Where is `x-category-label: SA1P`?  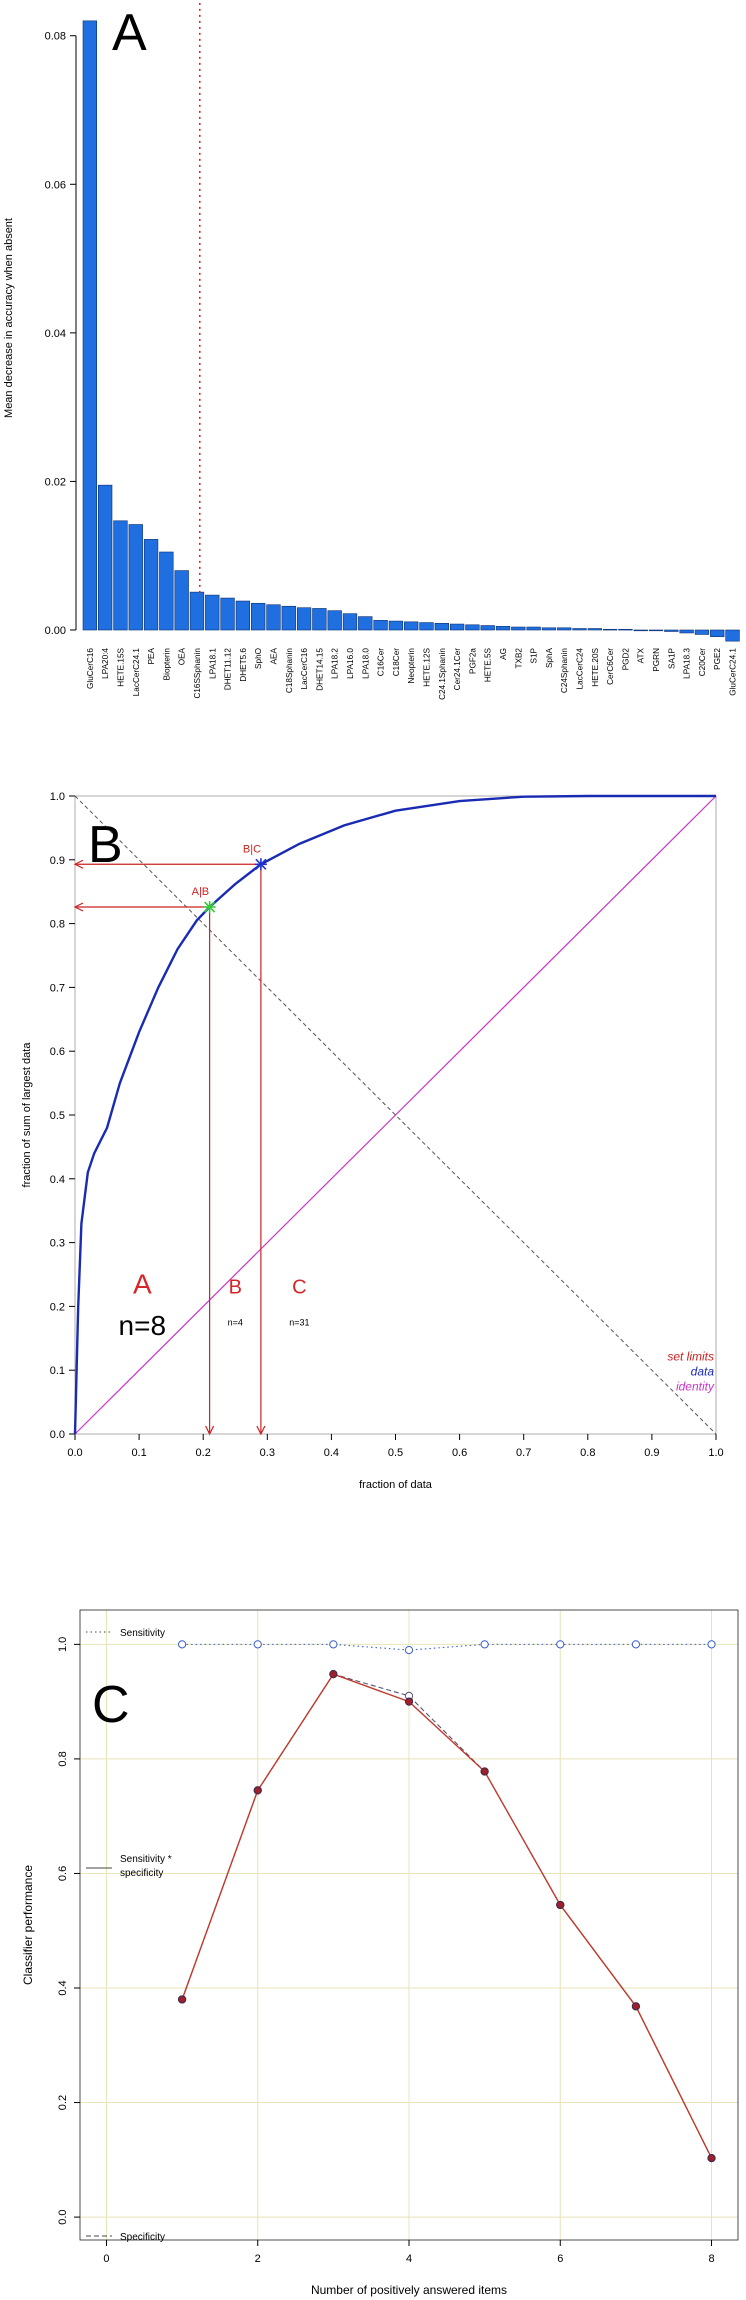 x-category-label: SA1P is located at coordinates (671, 657).